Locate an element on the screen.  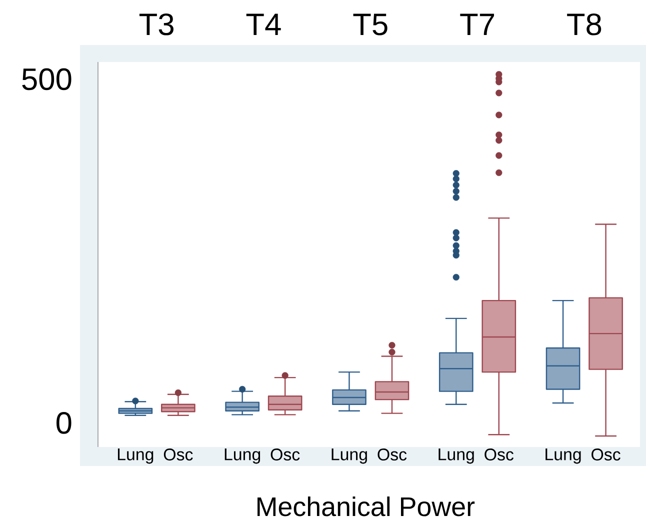
x-tick-label: T5 is located at coordinates (370, 25).